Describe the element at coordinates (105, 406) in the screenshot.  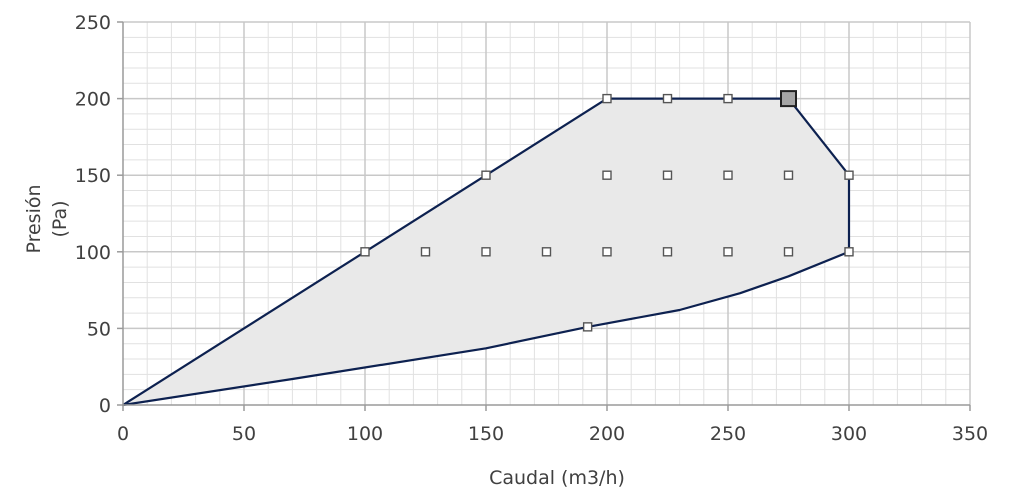
I see `y-tick-label: 0` at that location.